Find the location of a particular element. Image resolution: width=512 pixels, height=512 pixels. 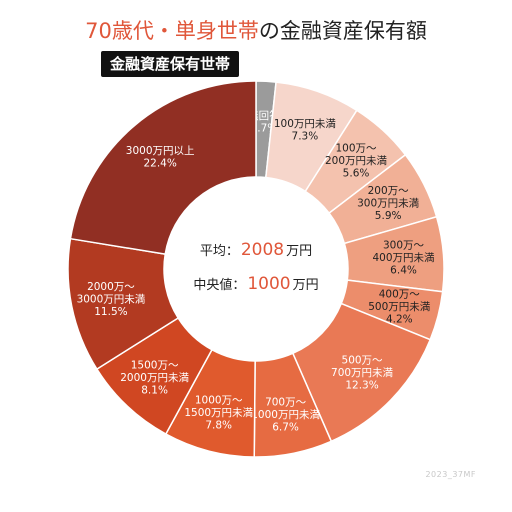

average-value: 2008 is located at coordinates (262, 250).